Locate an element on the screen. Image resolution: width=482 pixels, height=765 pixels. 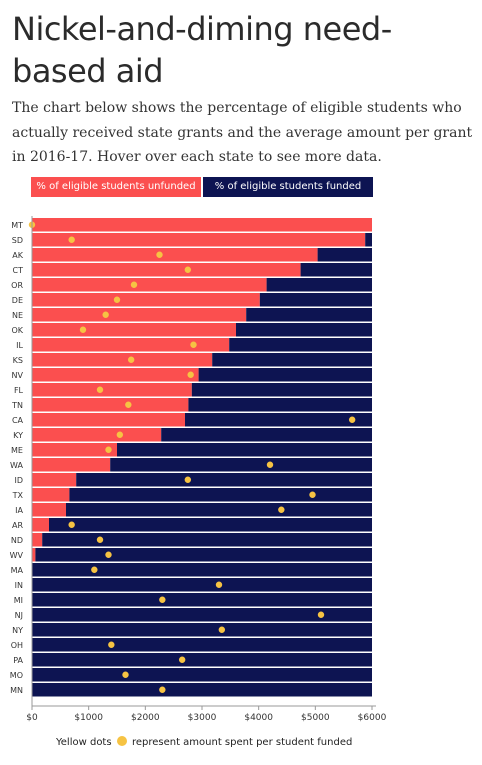
state-label: MN is located at coordinates (16, 690).